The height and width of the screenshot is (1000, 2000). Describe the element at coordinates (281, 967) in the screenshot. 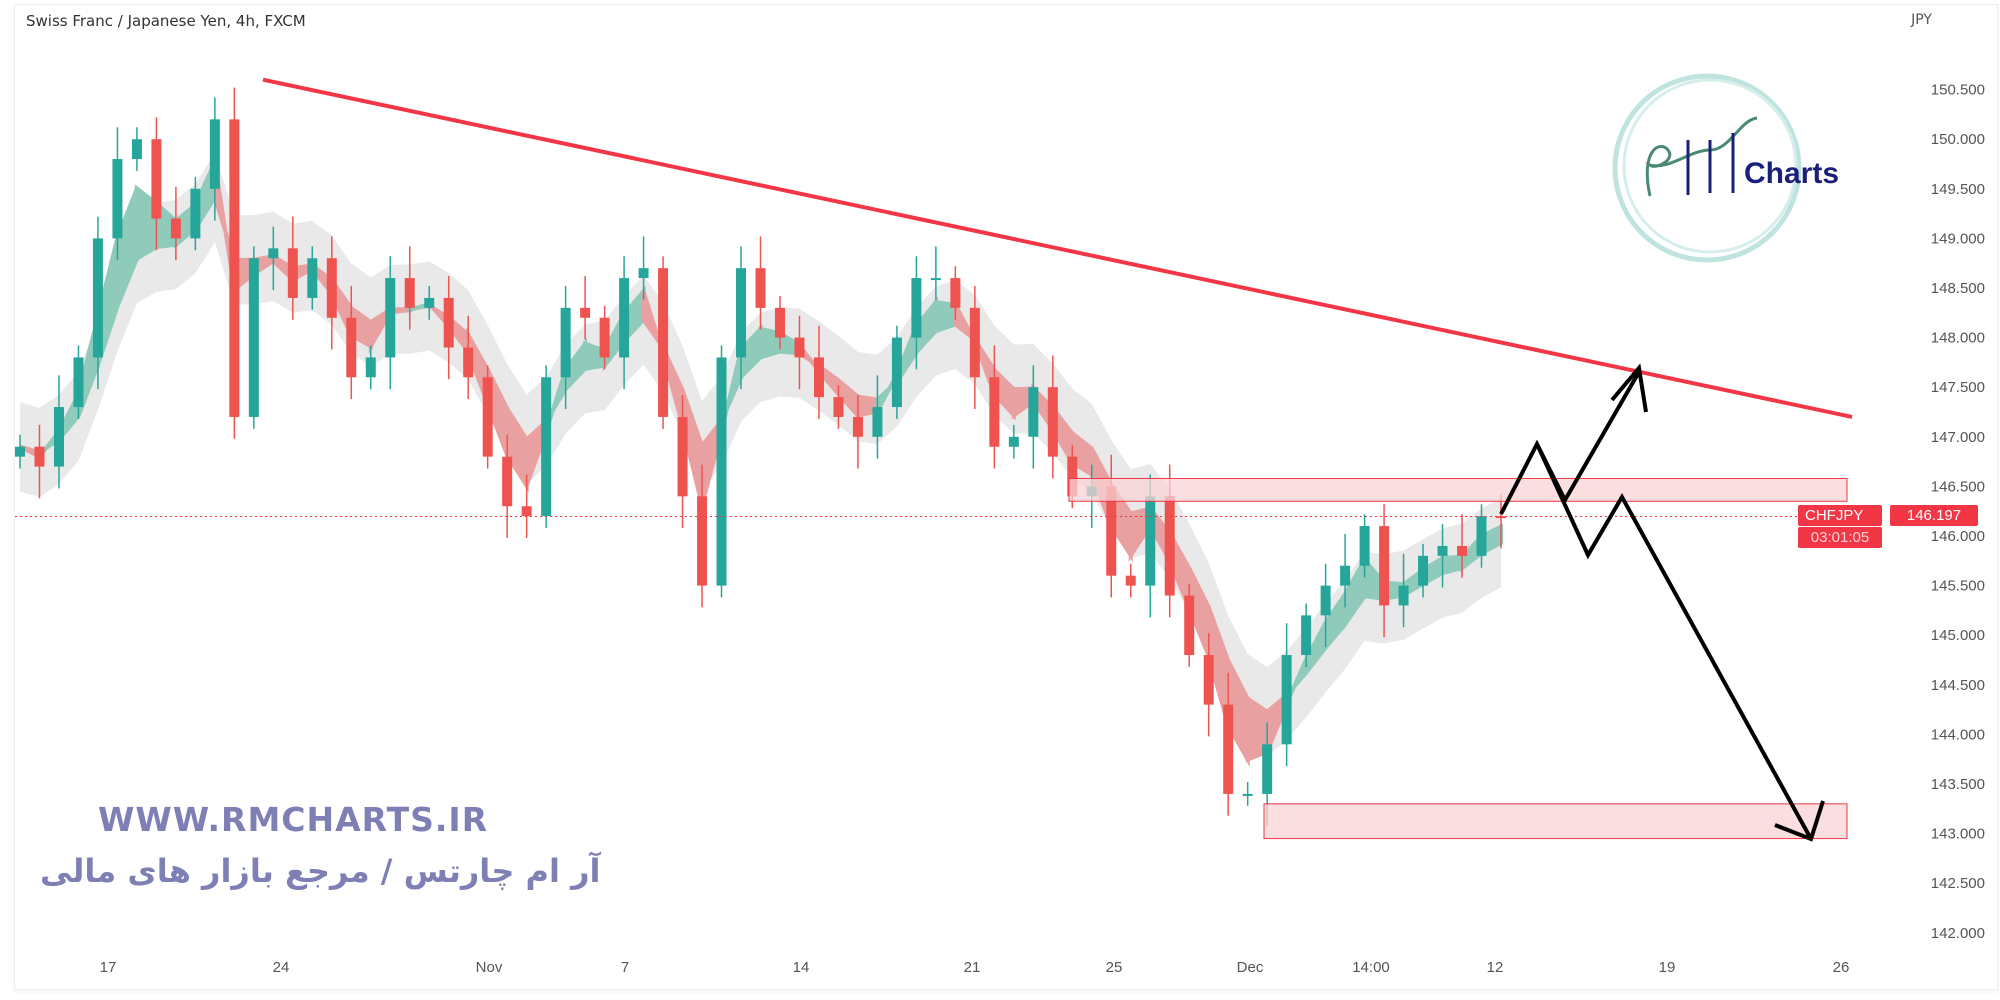

I see `time-tick-label: 24` at that location.